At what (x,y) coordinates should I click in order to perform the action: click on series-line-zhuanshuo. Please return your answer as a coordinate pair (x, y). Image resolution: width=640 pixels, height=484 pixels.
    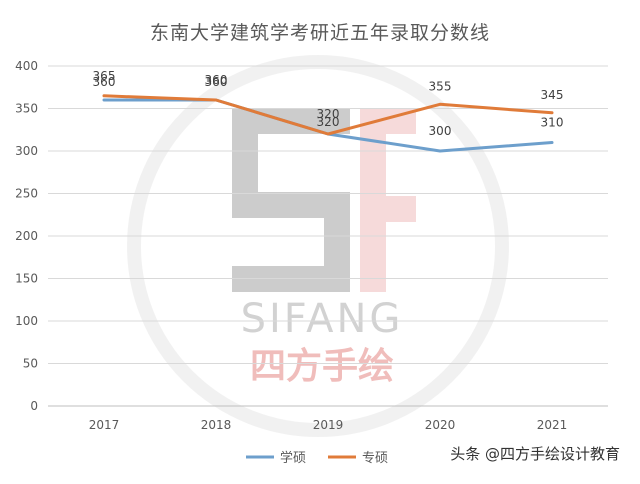
    Looking at the image, I should click on (328, 115).